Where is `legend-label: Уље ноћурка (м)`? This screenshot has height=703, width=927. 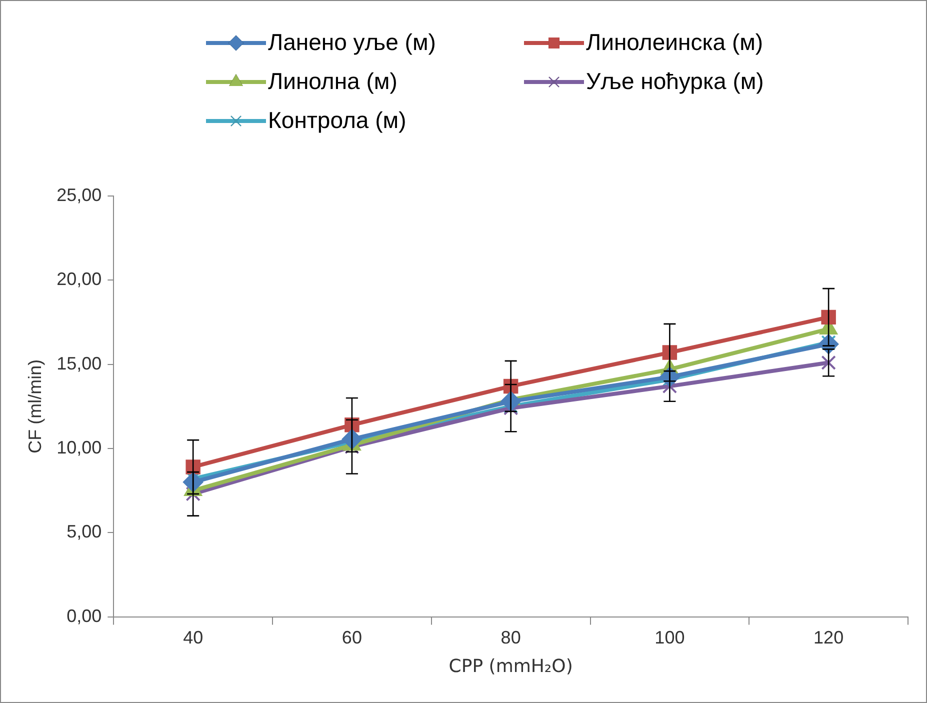
legend-label: Уље ноћурка (м) is located at coordinates (675, 81).